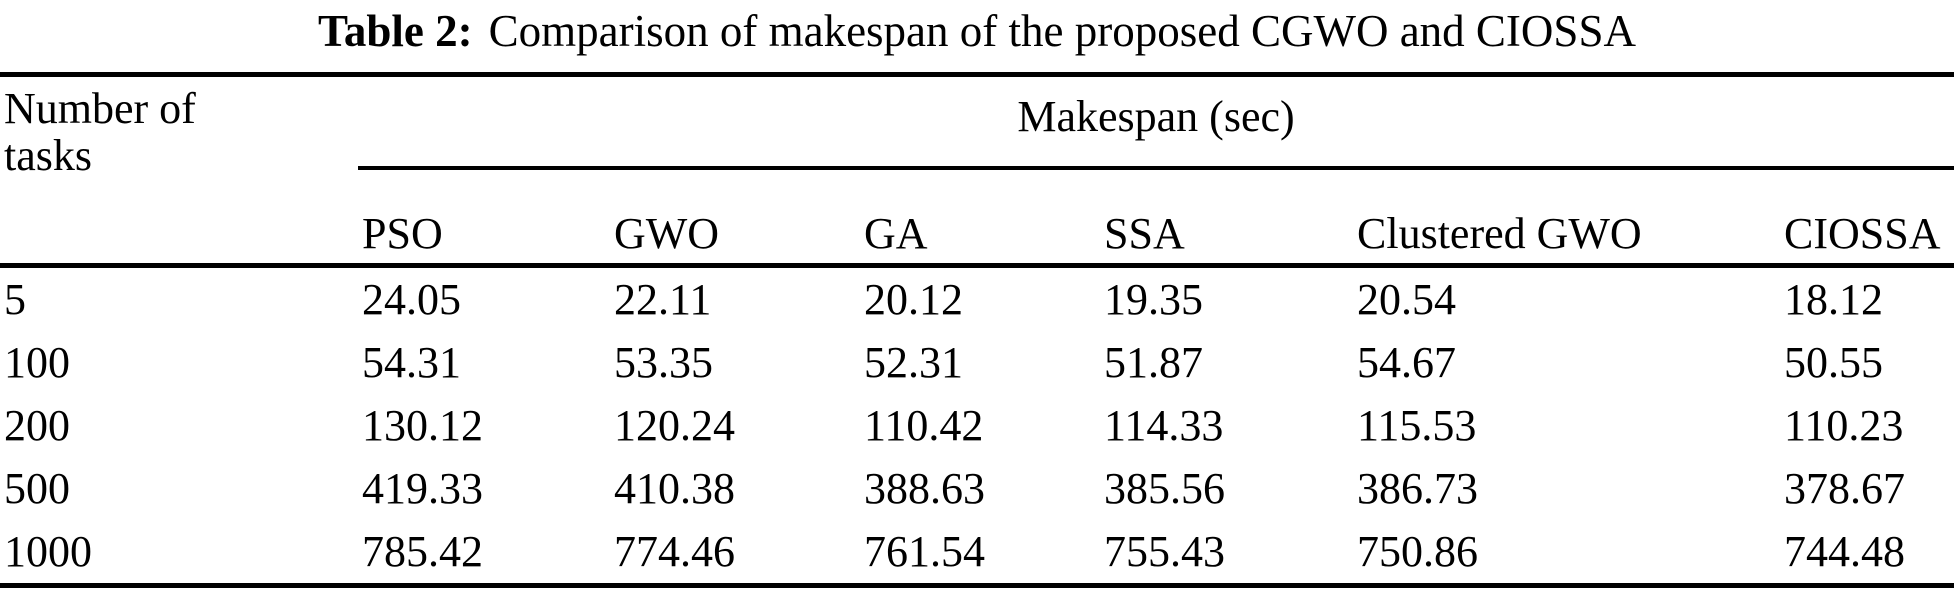 Image resolution: width=1954 pixels, height=600 pixels. I want to click on tasks-cell: 500, so click(37, 488).